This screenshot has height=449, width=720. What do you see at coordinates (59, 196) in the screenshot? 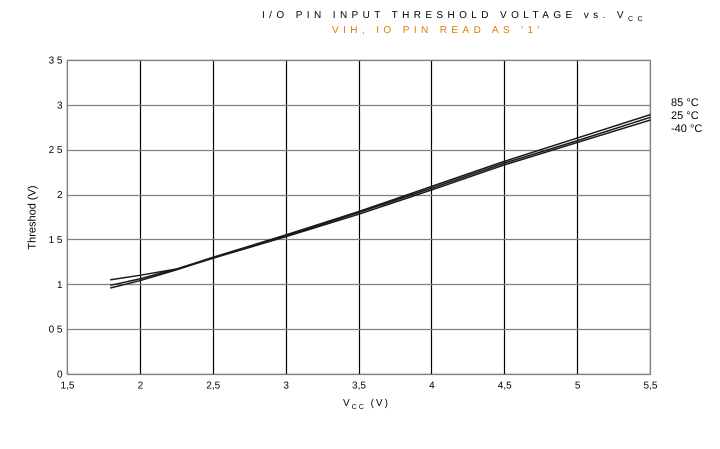
I see `y-tick-label: 2` at bounding box center [59, 196].